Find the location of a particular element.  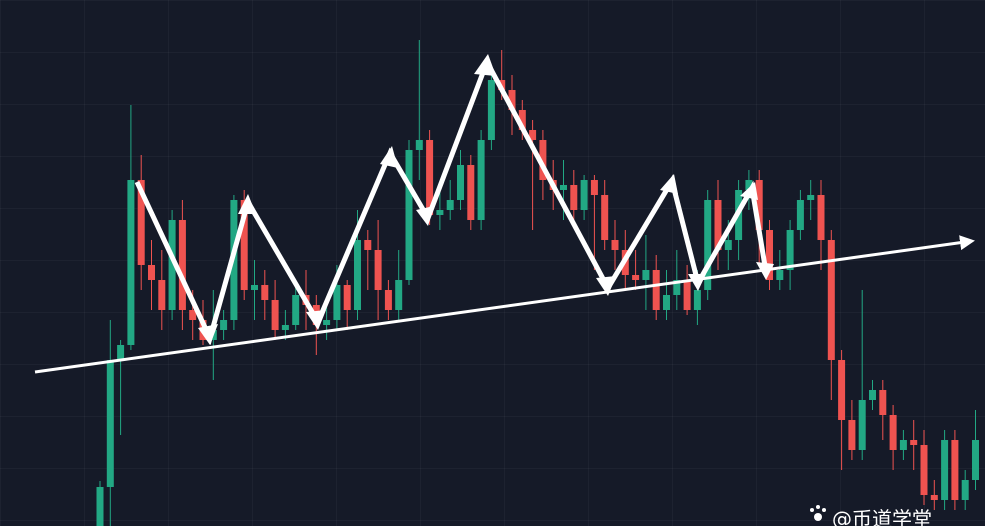

watermark: @币道学堂 is located at coordinates (882, 516).